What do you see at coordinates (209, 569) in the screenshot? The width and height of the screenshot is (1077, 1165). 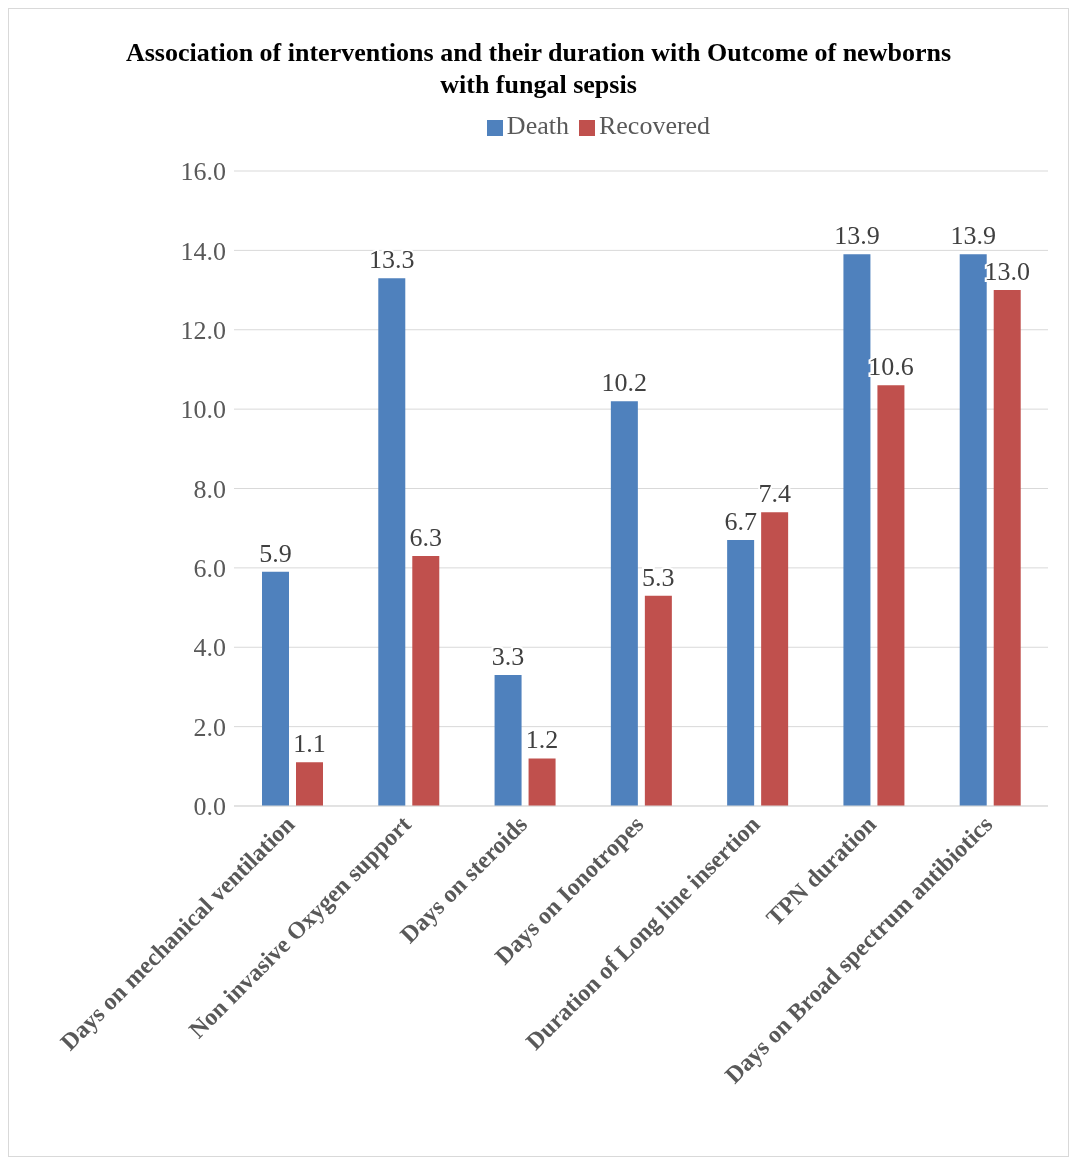 I see `y-tick-label: 6.0` at bounding box center [209, 569].